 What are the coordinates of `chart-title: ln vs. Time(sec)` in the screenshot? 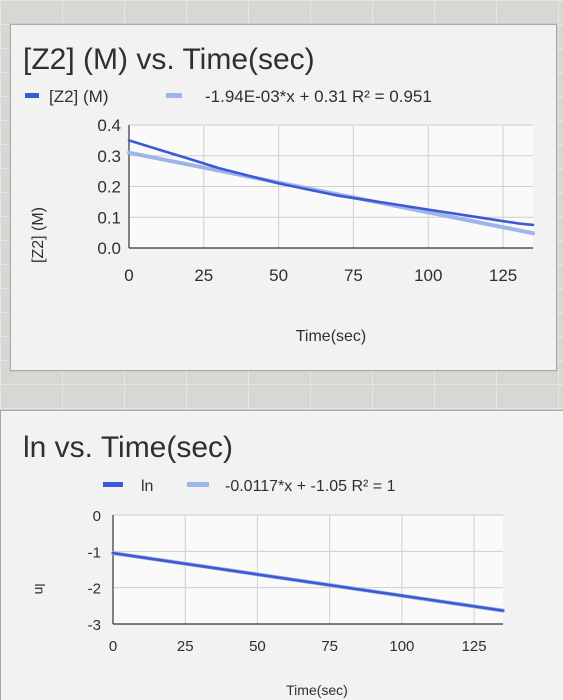 It's located at (128, 447).